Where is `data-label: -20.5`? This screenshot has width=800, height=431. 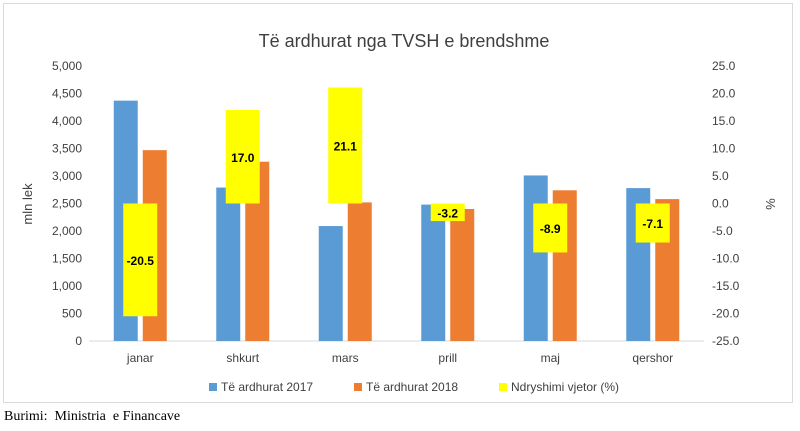
data-label: -20.5 is located at coordinates (141, 261).